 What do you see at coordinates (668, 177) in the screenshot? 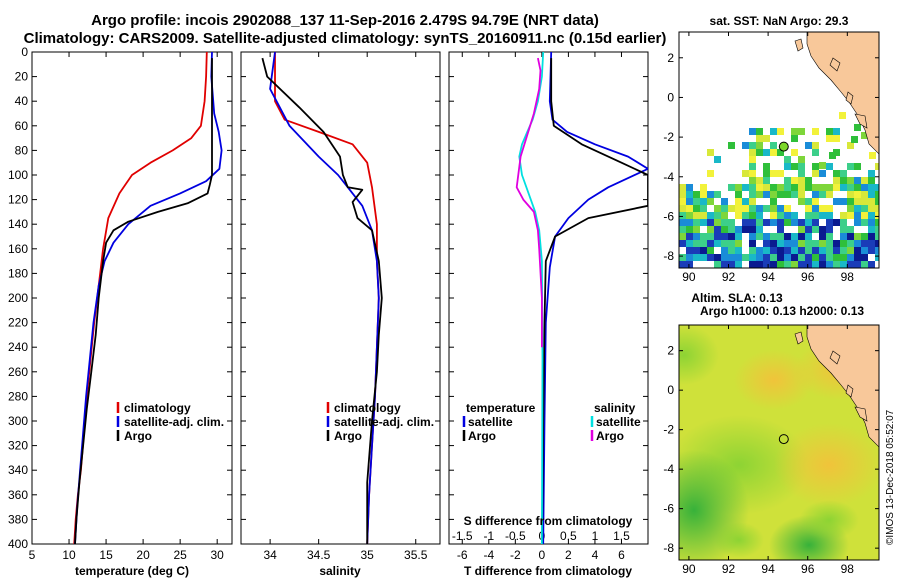
I see `lat-tick-label: -4` at bounding box center [668, 177].